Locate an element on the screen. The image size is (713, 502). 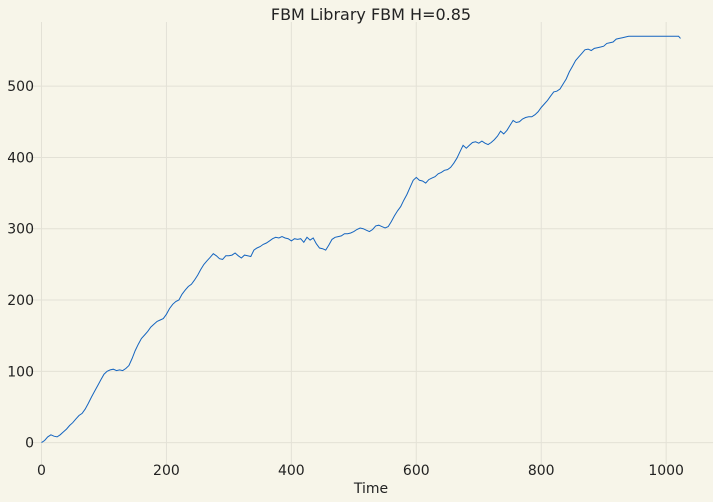
y-tick-label: 100 is located at coordinates (20, 372).